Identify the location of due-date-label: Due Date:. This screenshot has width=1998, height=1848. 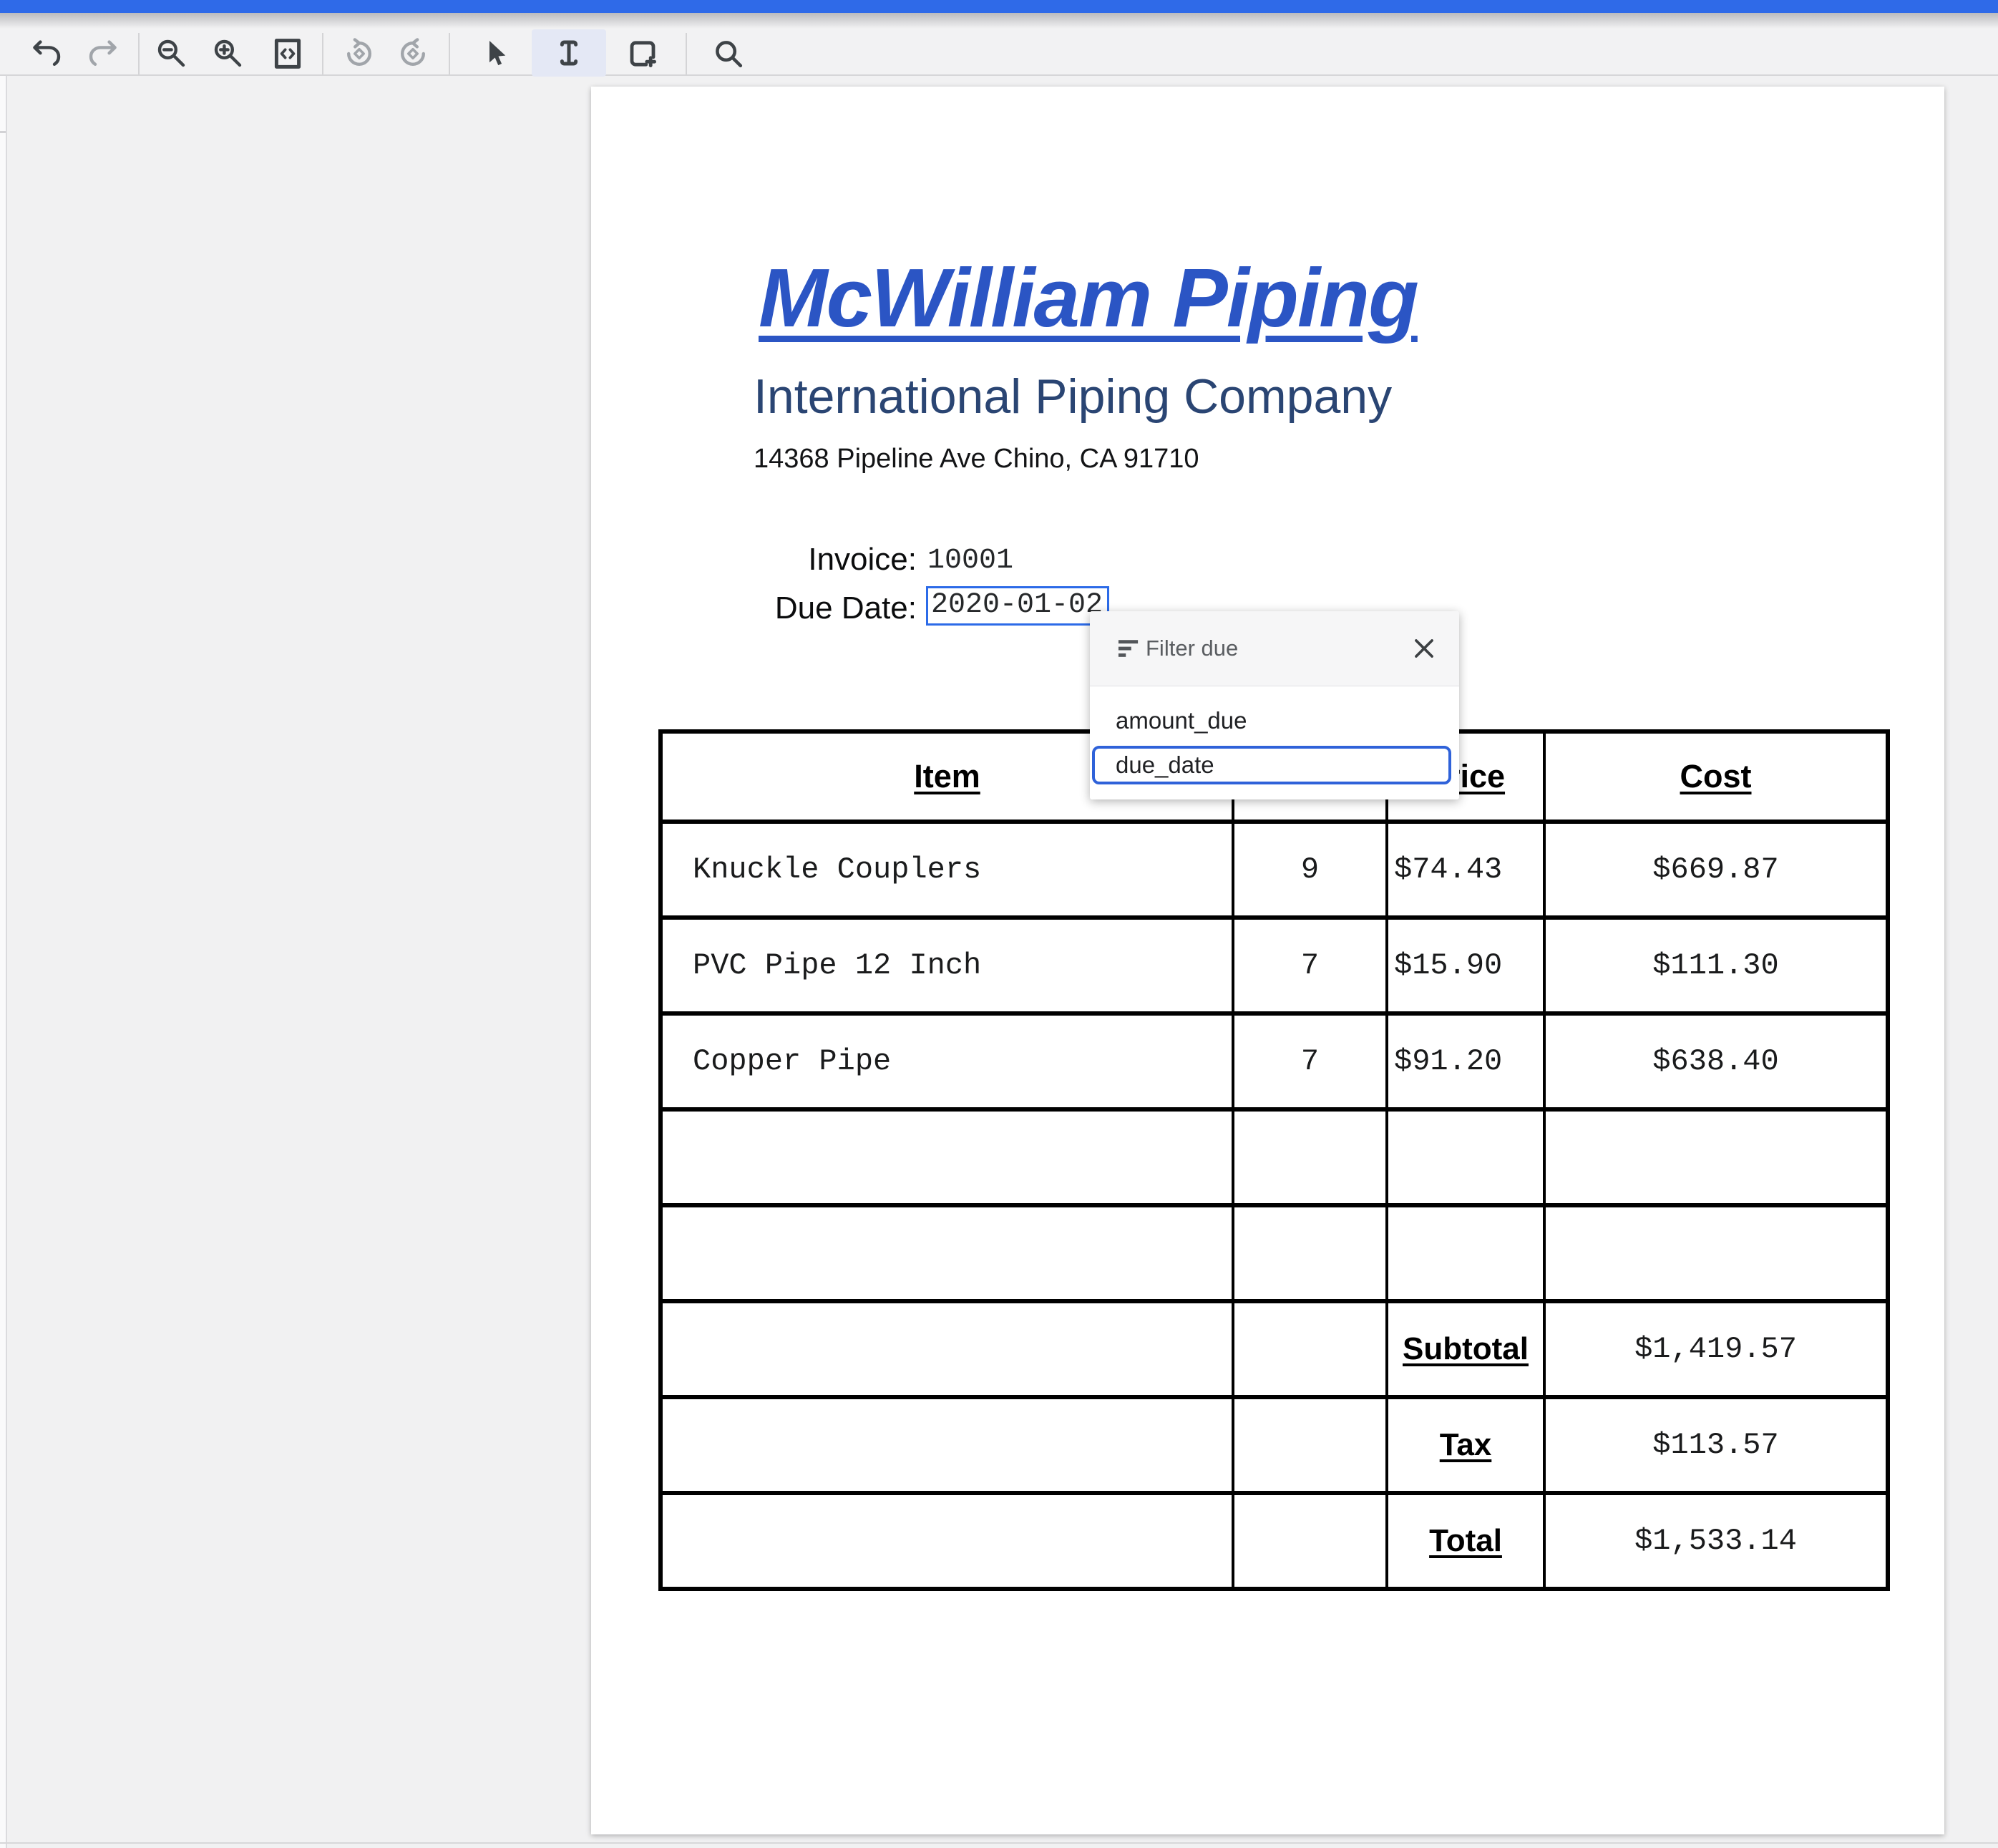
(845, 608).